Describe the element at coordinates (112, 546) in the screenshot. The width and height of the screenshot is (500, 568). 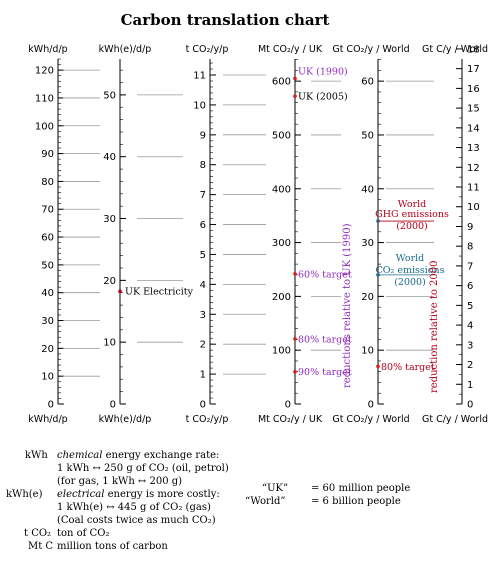
I see `footnote-mtc-desc: million tons of carbon` at that location.